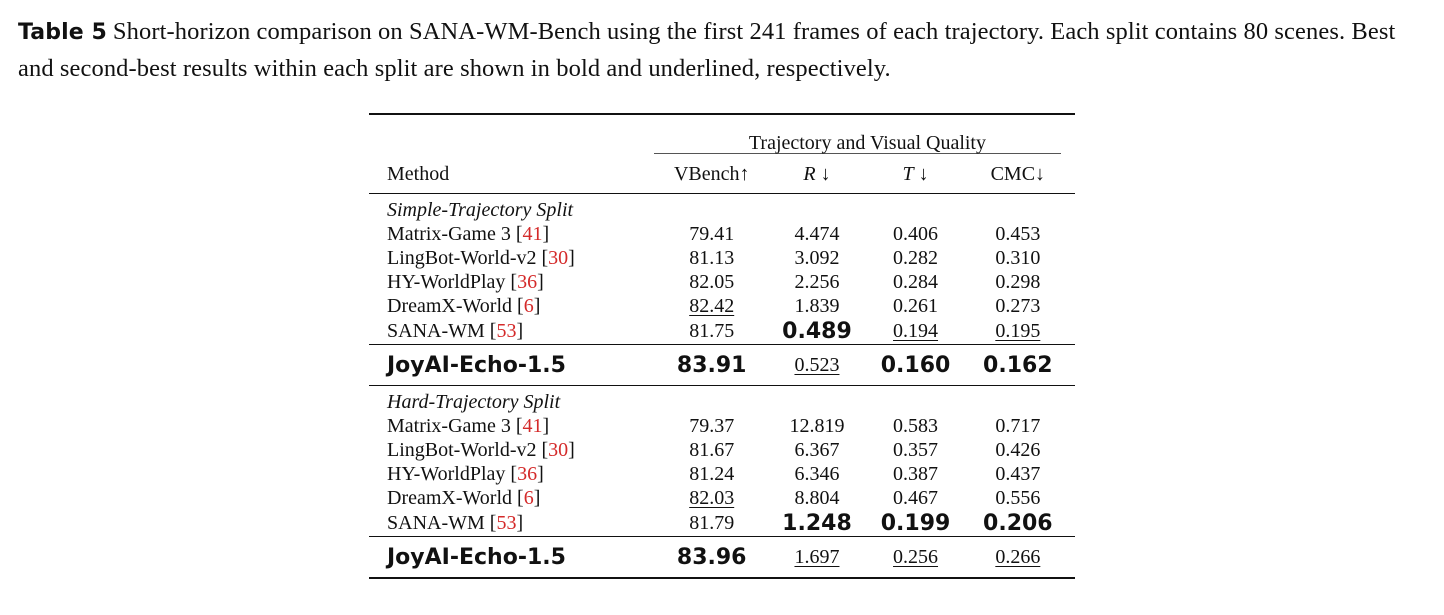 The height and width of the screenshot is (615, 1444). I want to click on method-label: SANA-WM, so click(438, 522).